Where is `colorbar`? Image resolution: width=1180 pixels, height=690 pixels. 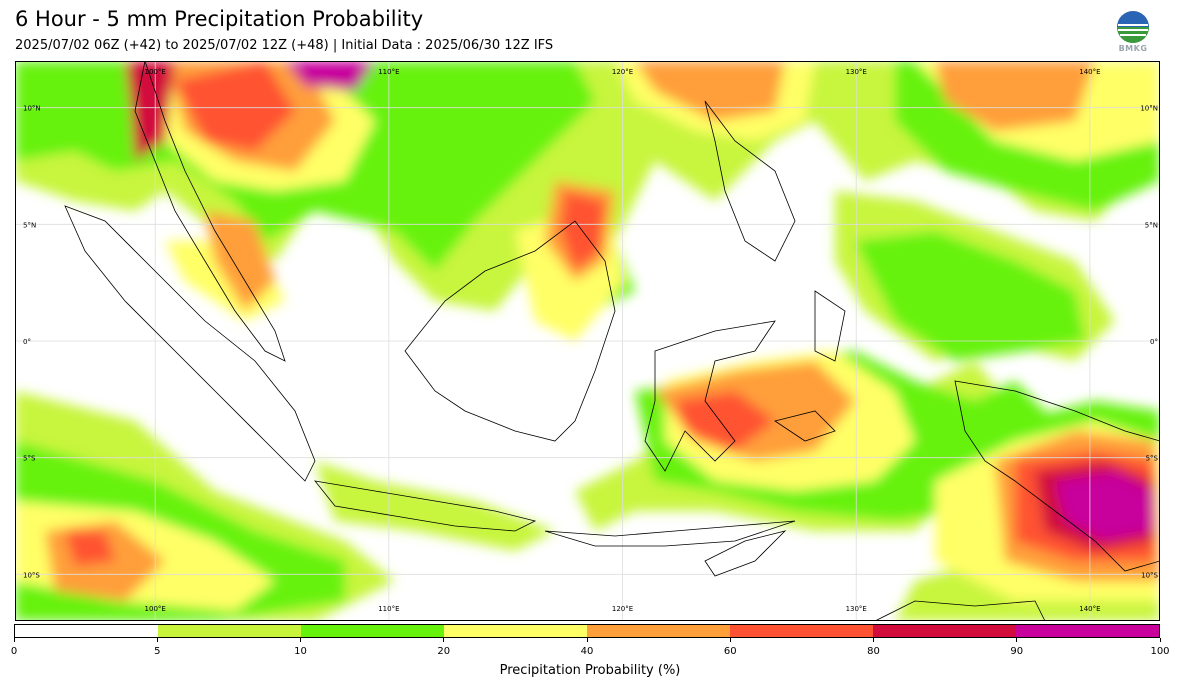
colorbar is located at coordinates (587, 631).